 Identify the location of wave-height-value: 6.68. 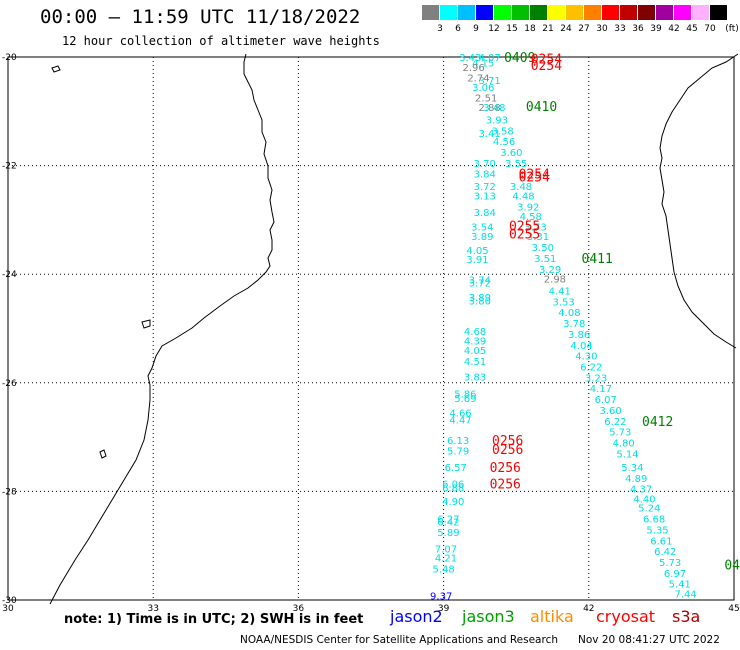
(654, 520).